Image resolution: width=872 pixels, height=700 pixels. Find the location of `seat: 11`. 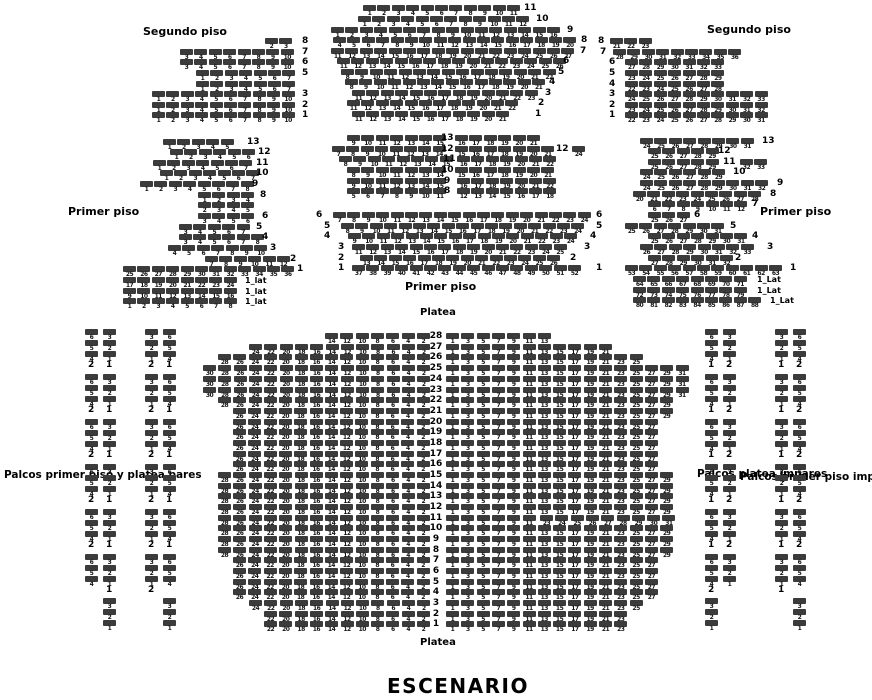

seat: 11 is located at coordinates (529, 521).